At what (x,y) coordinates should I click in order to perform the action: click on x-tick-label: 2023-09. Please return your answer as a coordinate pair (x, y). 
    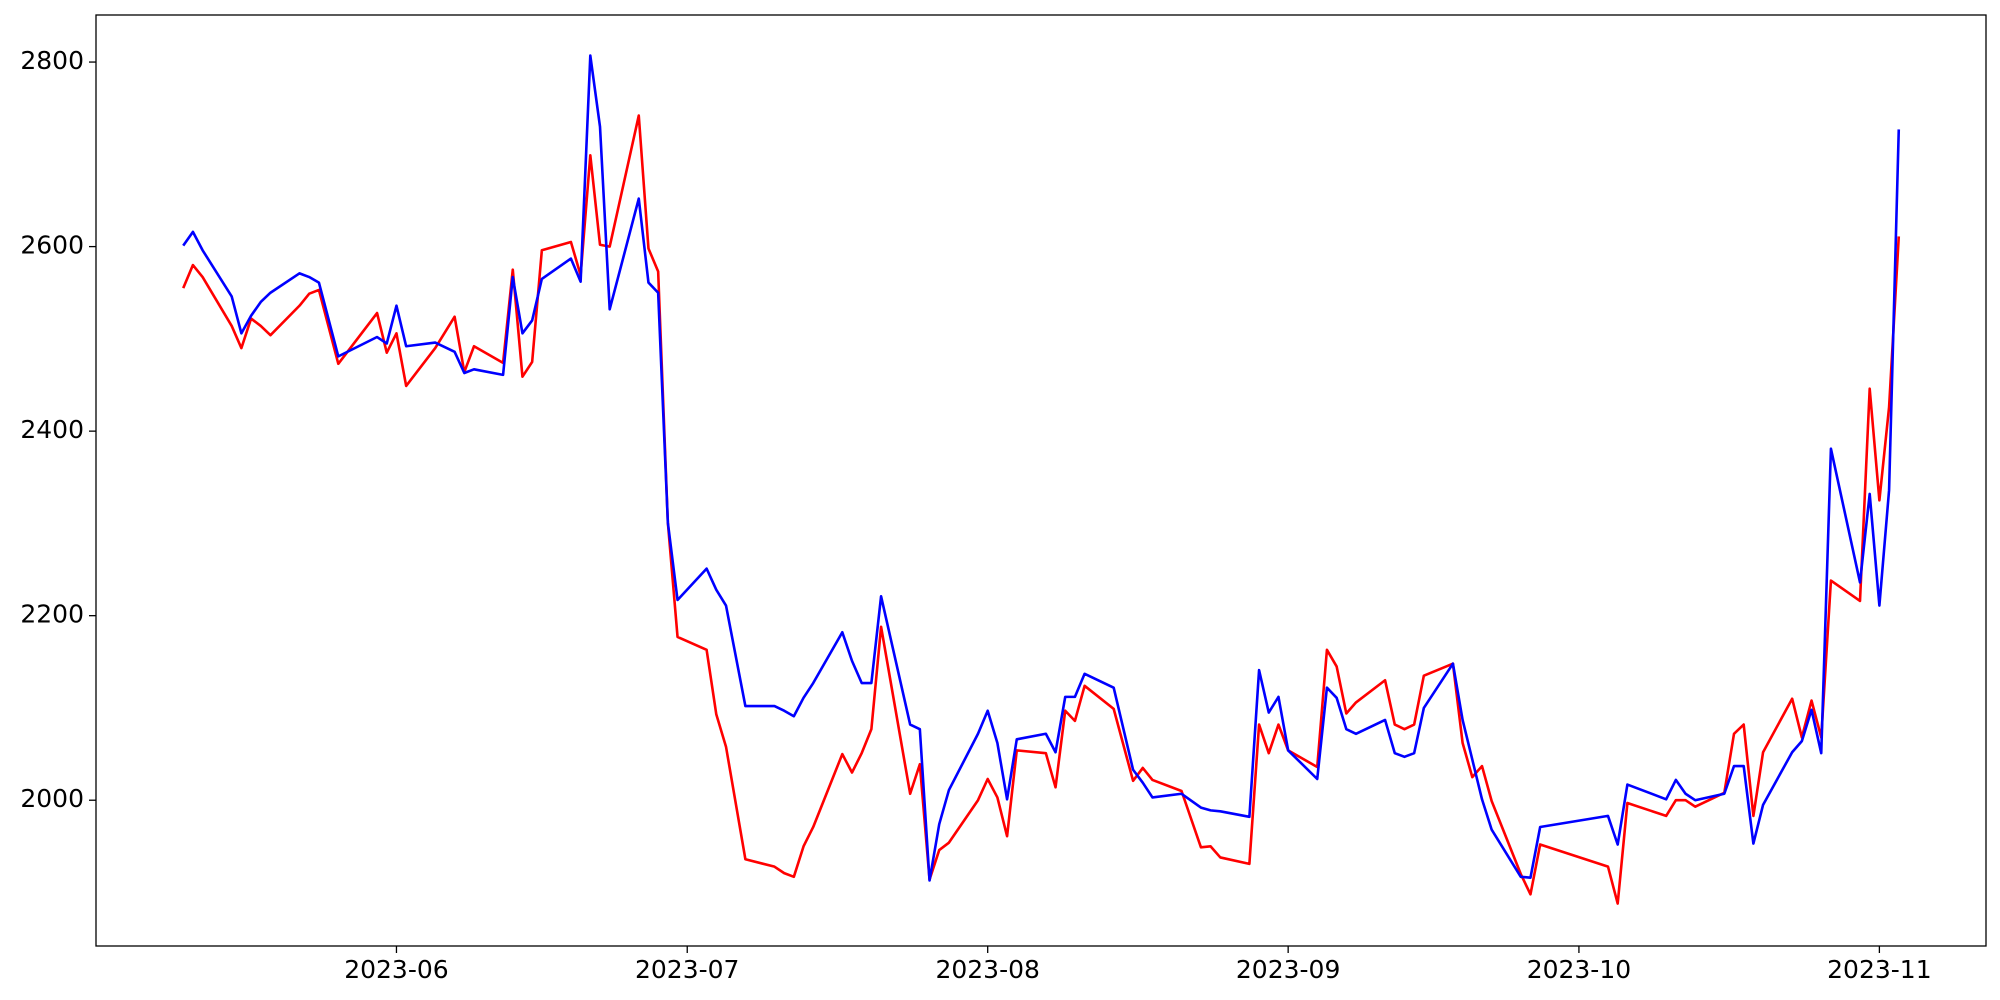
    Looking at the image, I should click on (1288, 969).